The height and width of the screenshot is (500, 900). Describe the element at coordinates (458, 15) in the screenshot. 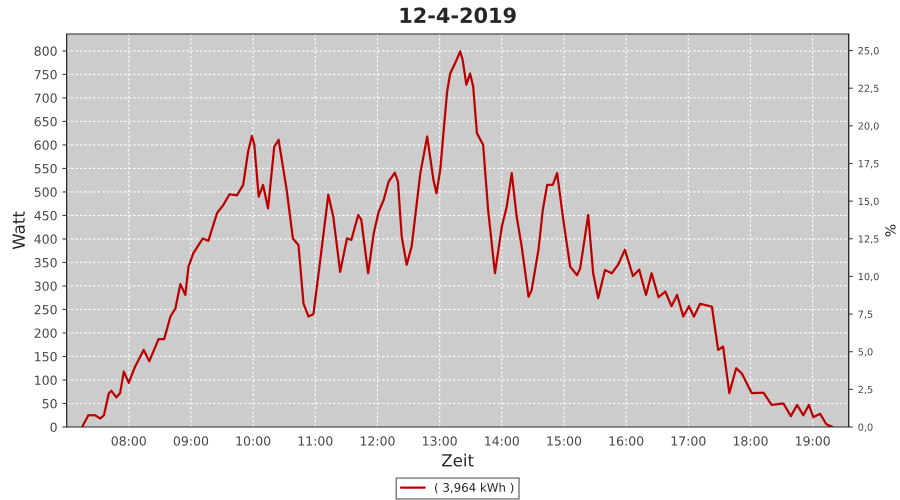

I see `chart-title: 12-4-2019` at that location.